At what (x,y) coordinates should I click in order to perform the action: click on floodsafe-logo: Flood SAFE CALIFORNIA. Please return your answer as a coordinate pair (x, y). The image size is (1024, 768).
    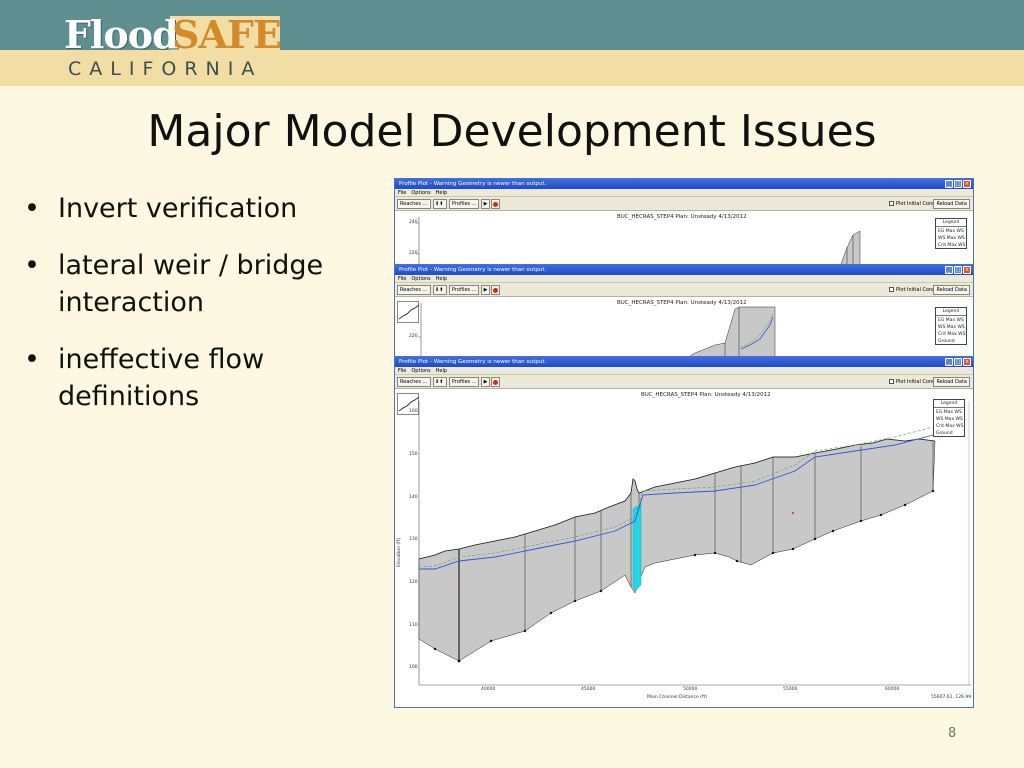
    Looking at the image, I should click on (171, 44).